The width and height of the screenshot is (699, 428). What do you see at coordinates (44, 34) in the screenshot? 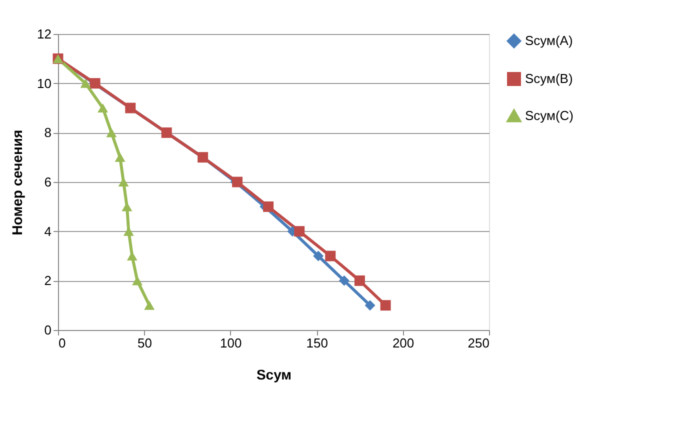
I see `y-tick-label: 12` at bounding box center [44, 34].